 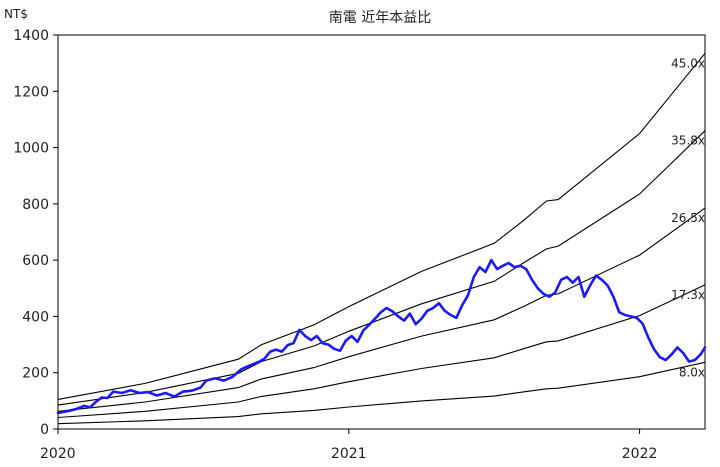 What do you see at coordinates (31, 36) in the screenshot?
I see `y-tick-label-7: 1400` at bounding box center [31, 36].